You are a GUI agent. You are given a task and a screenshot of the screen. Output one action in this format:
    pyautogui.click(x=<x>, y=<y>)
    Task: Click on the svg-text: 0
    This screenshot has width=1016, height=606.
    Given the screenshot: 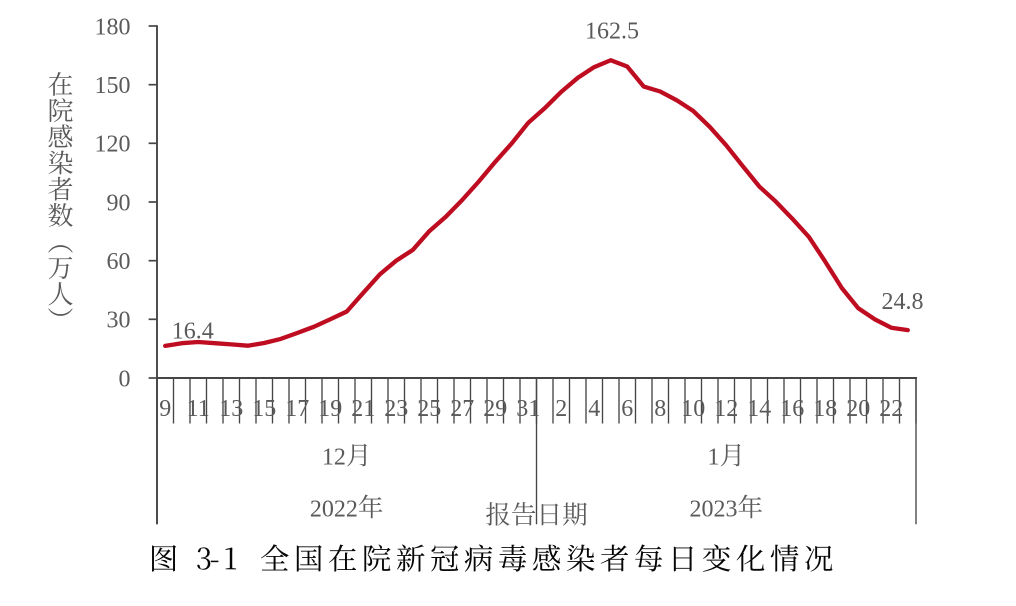 What is the action you would take?
    pyautogui.click(x=125, y=379)
    